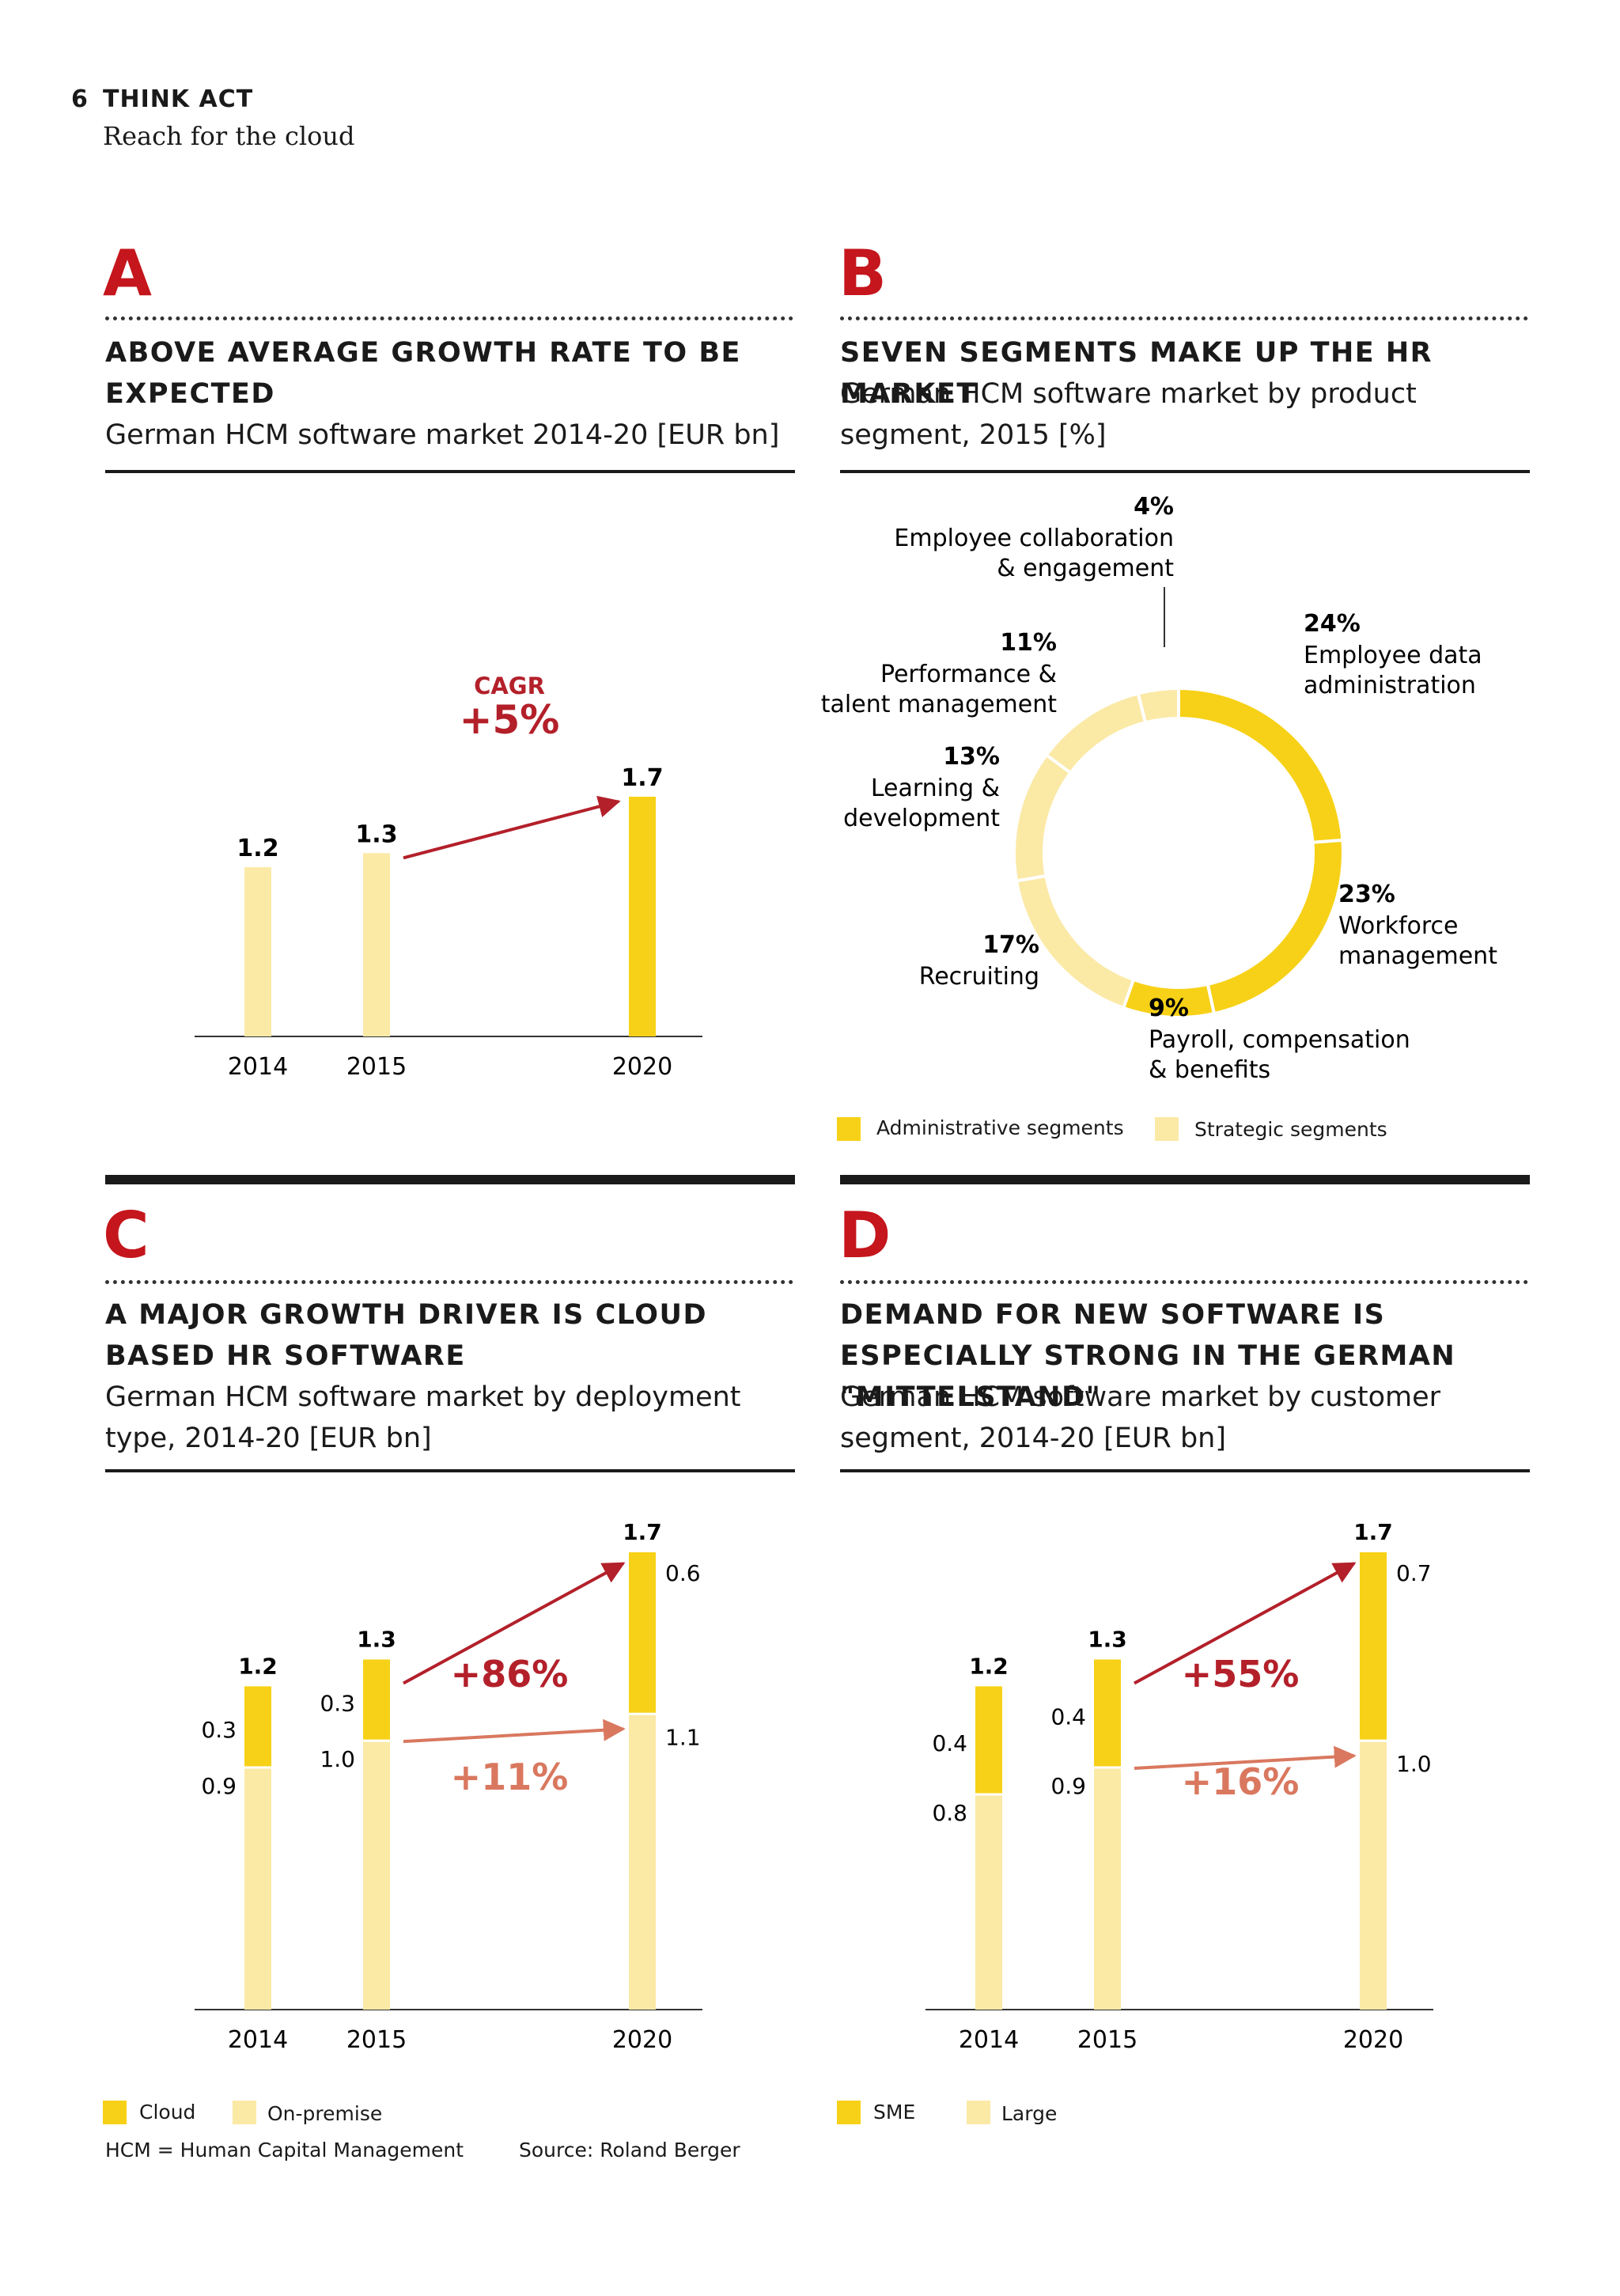 Image resolution: width=1620 pixels, height=2296 pixels. I want to click on slice-pct-label-6: 4%, so click(1154, 507).